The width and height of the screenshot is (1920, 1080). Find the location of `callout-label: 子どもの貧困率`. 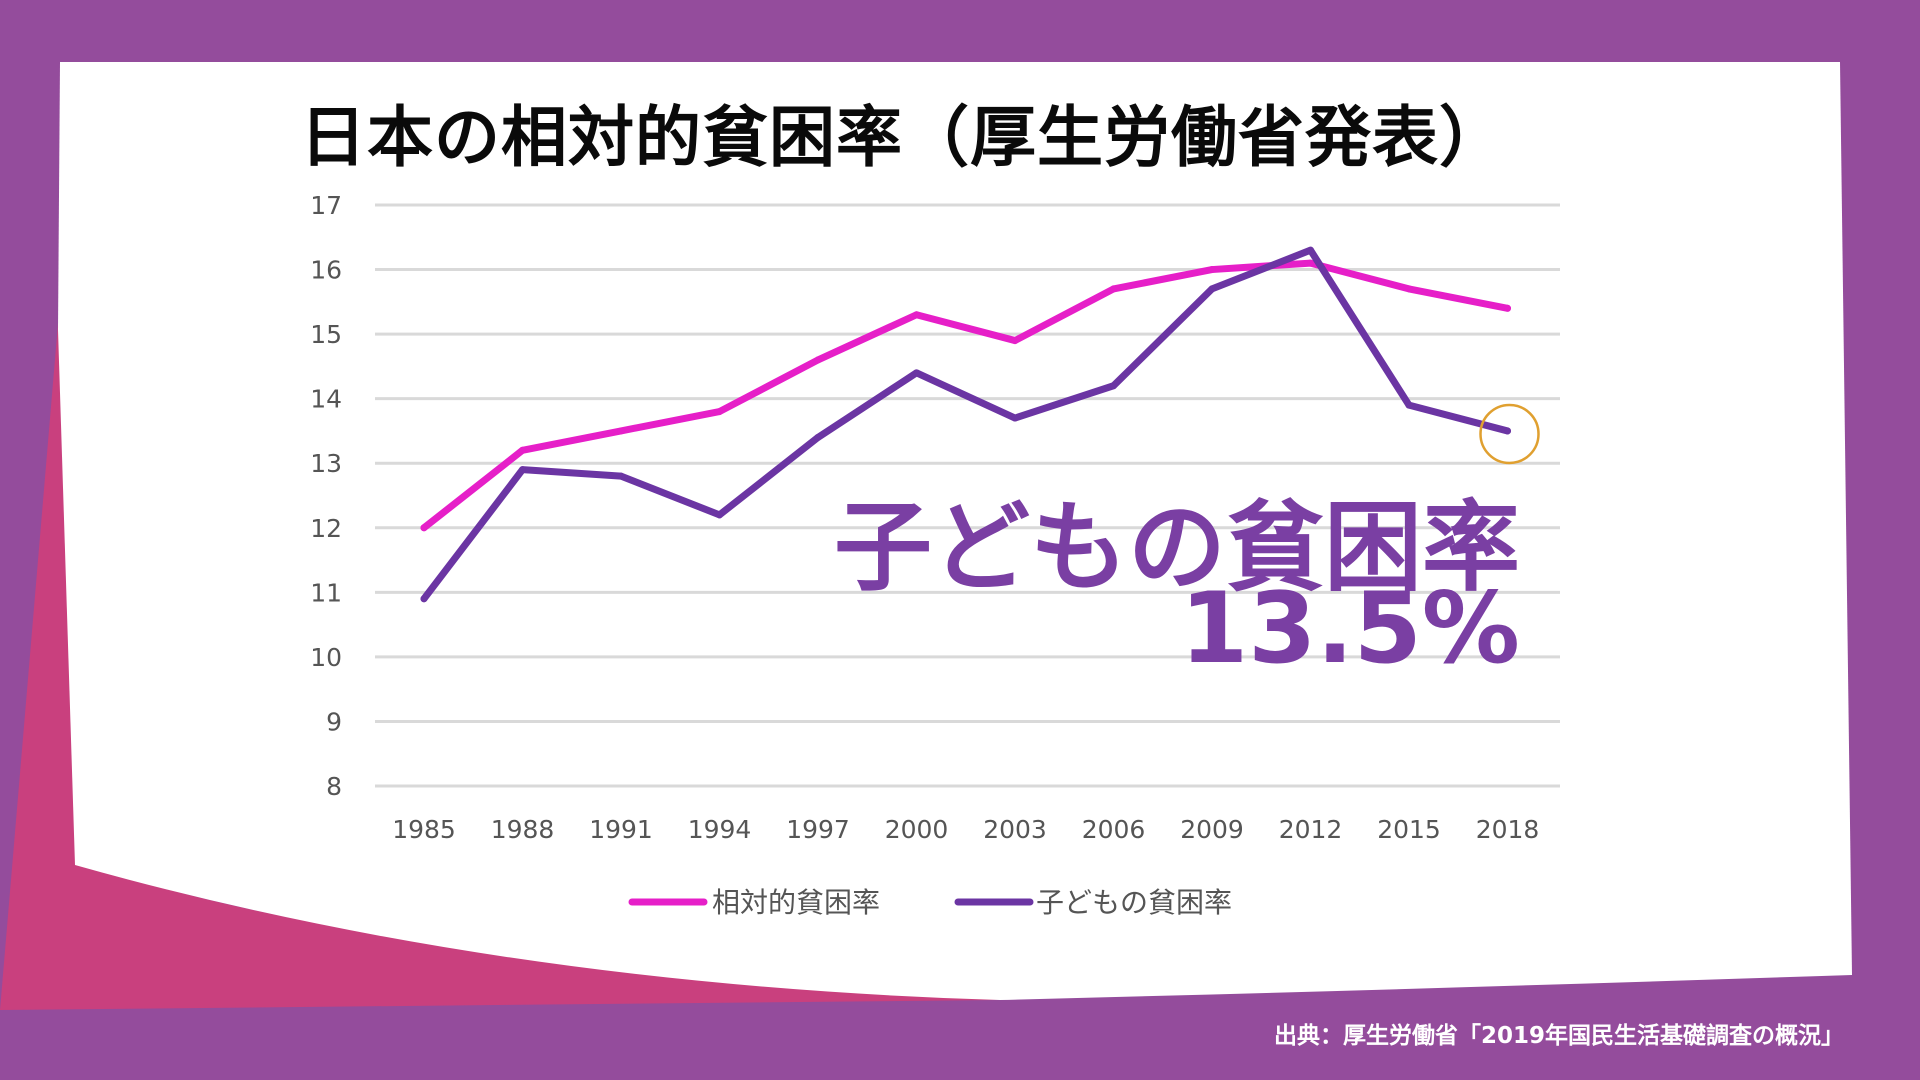

callout-label: 子どもの貧困率 is located at coordinates (1176, 548).